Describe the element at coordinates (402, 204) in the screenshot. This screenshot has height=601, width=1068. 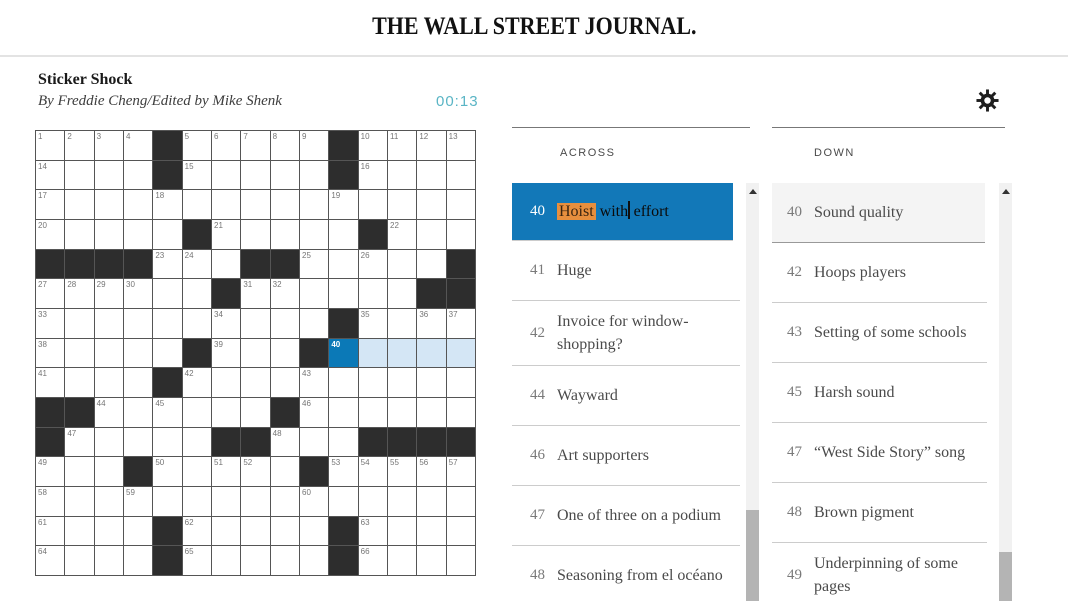
I see `grid-cell-r3c13` at that location.